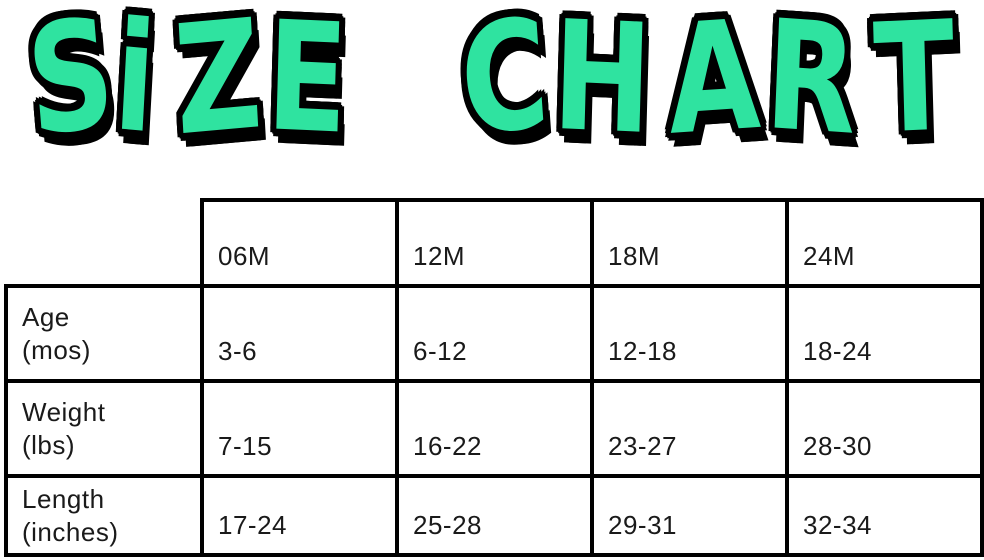 The width and height of the screenshot is (984, 560). I want to click on age-24m: 18-24, so click(884, 333).